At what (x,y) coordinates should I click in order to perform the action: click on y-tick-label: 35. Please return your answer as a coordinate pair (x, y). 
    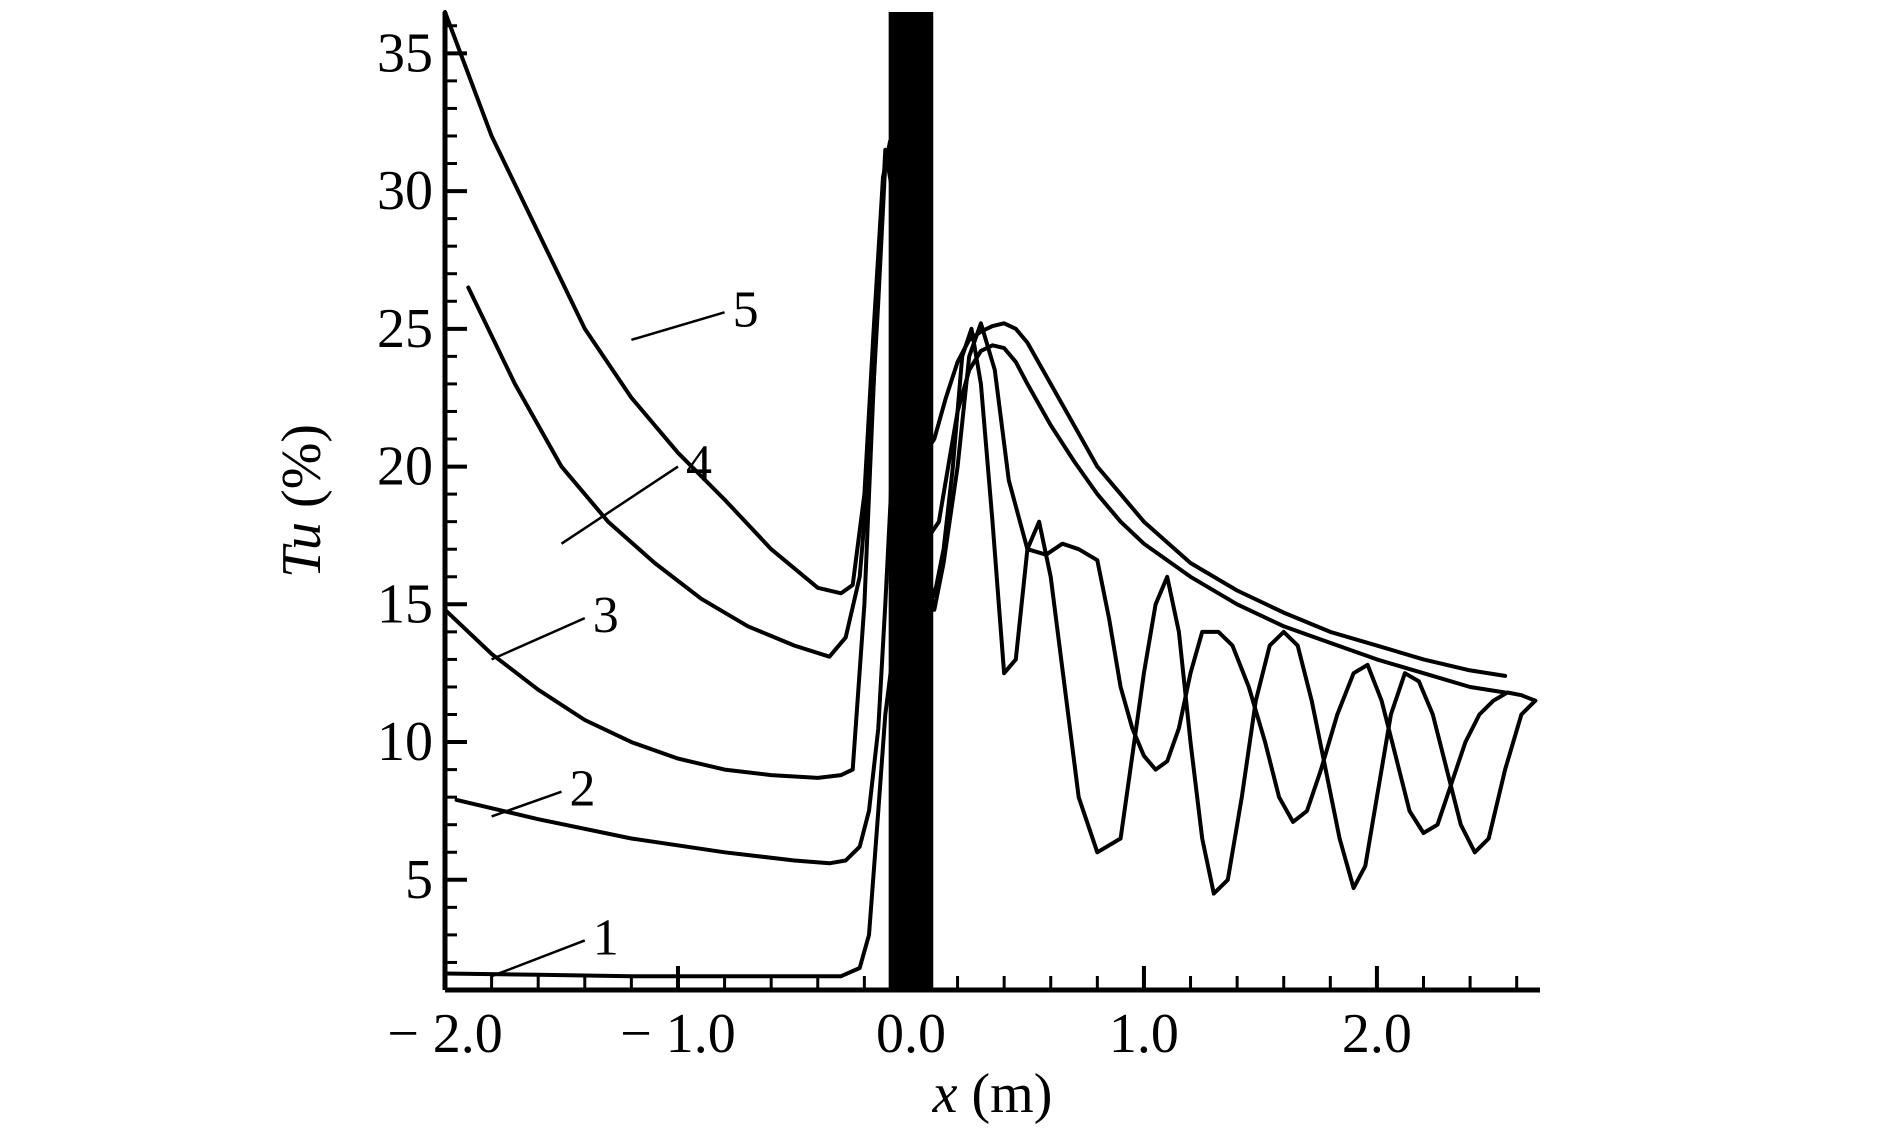
    Looking at the image, I should click on (405, 53).